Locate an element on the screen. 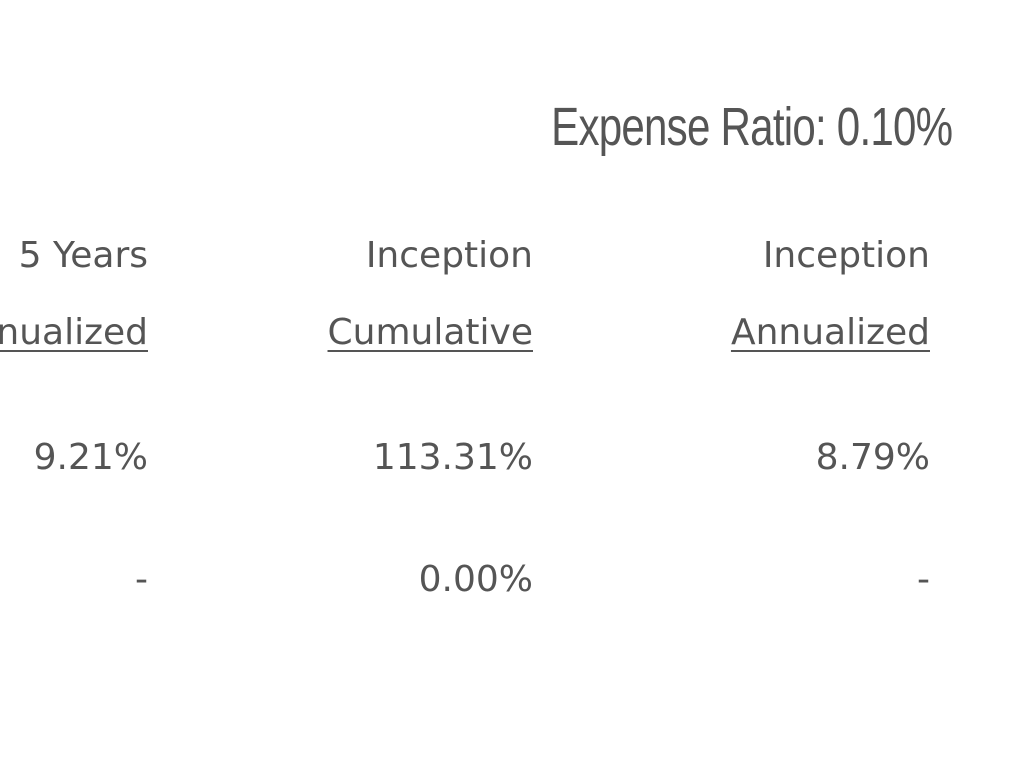 The height and width of the screenshot is (768, 1024). table-cell: 113.31% is located at coordinates (452, 457).